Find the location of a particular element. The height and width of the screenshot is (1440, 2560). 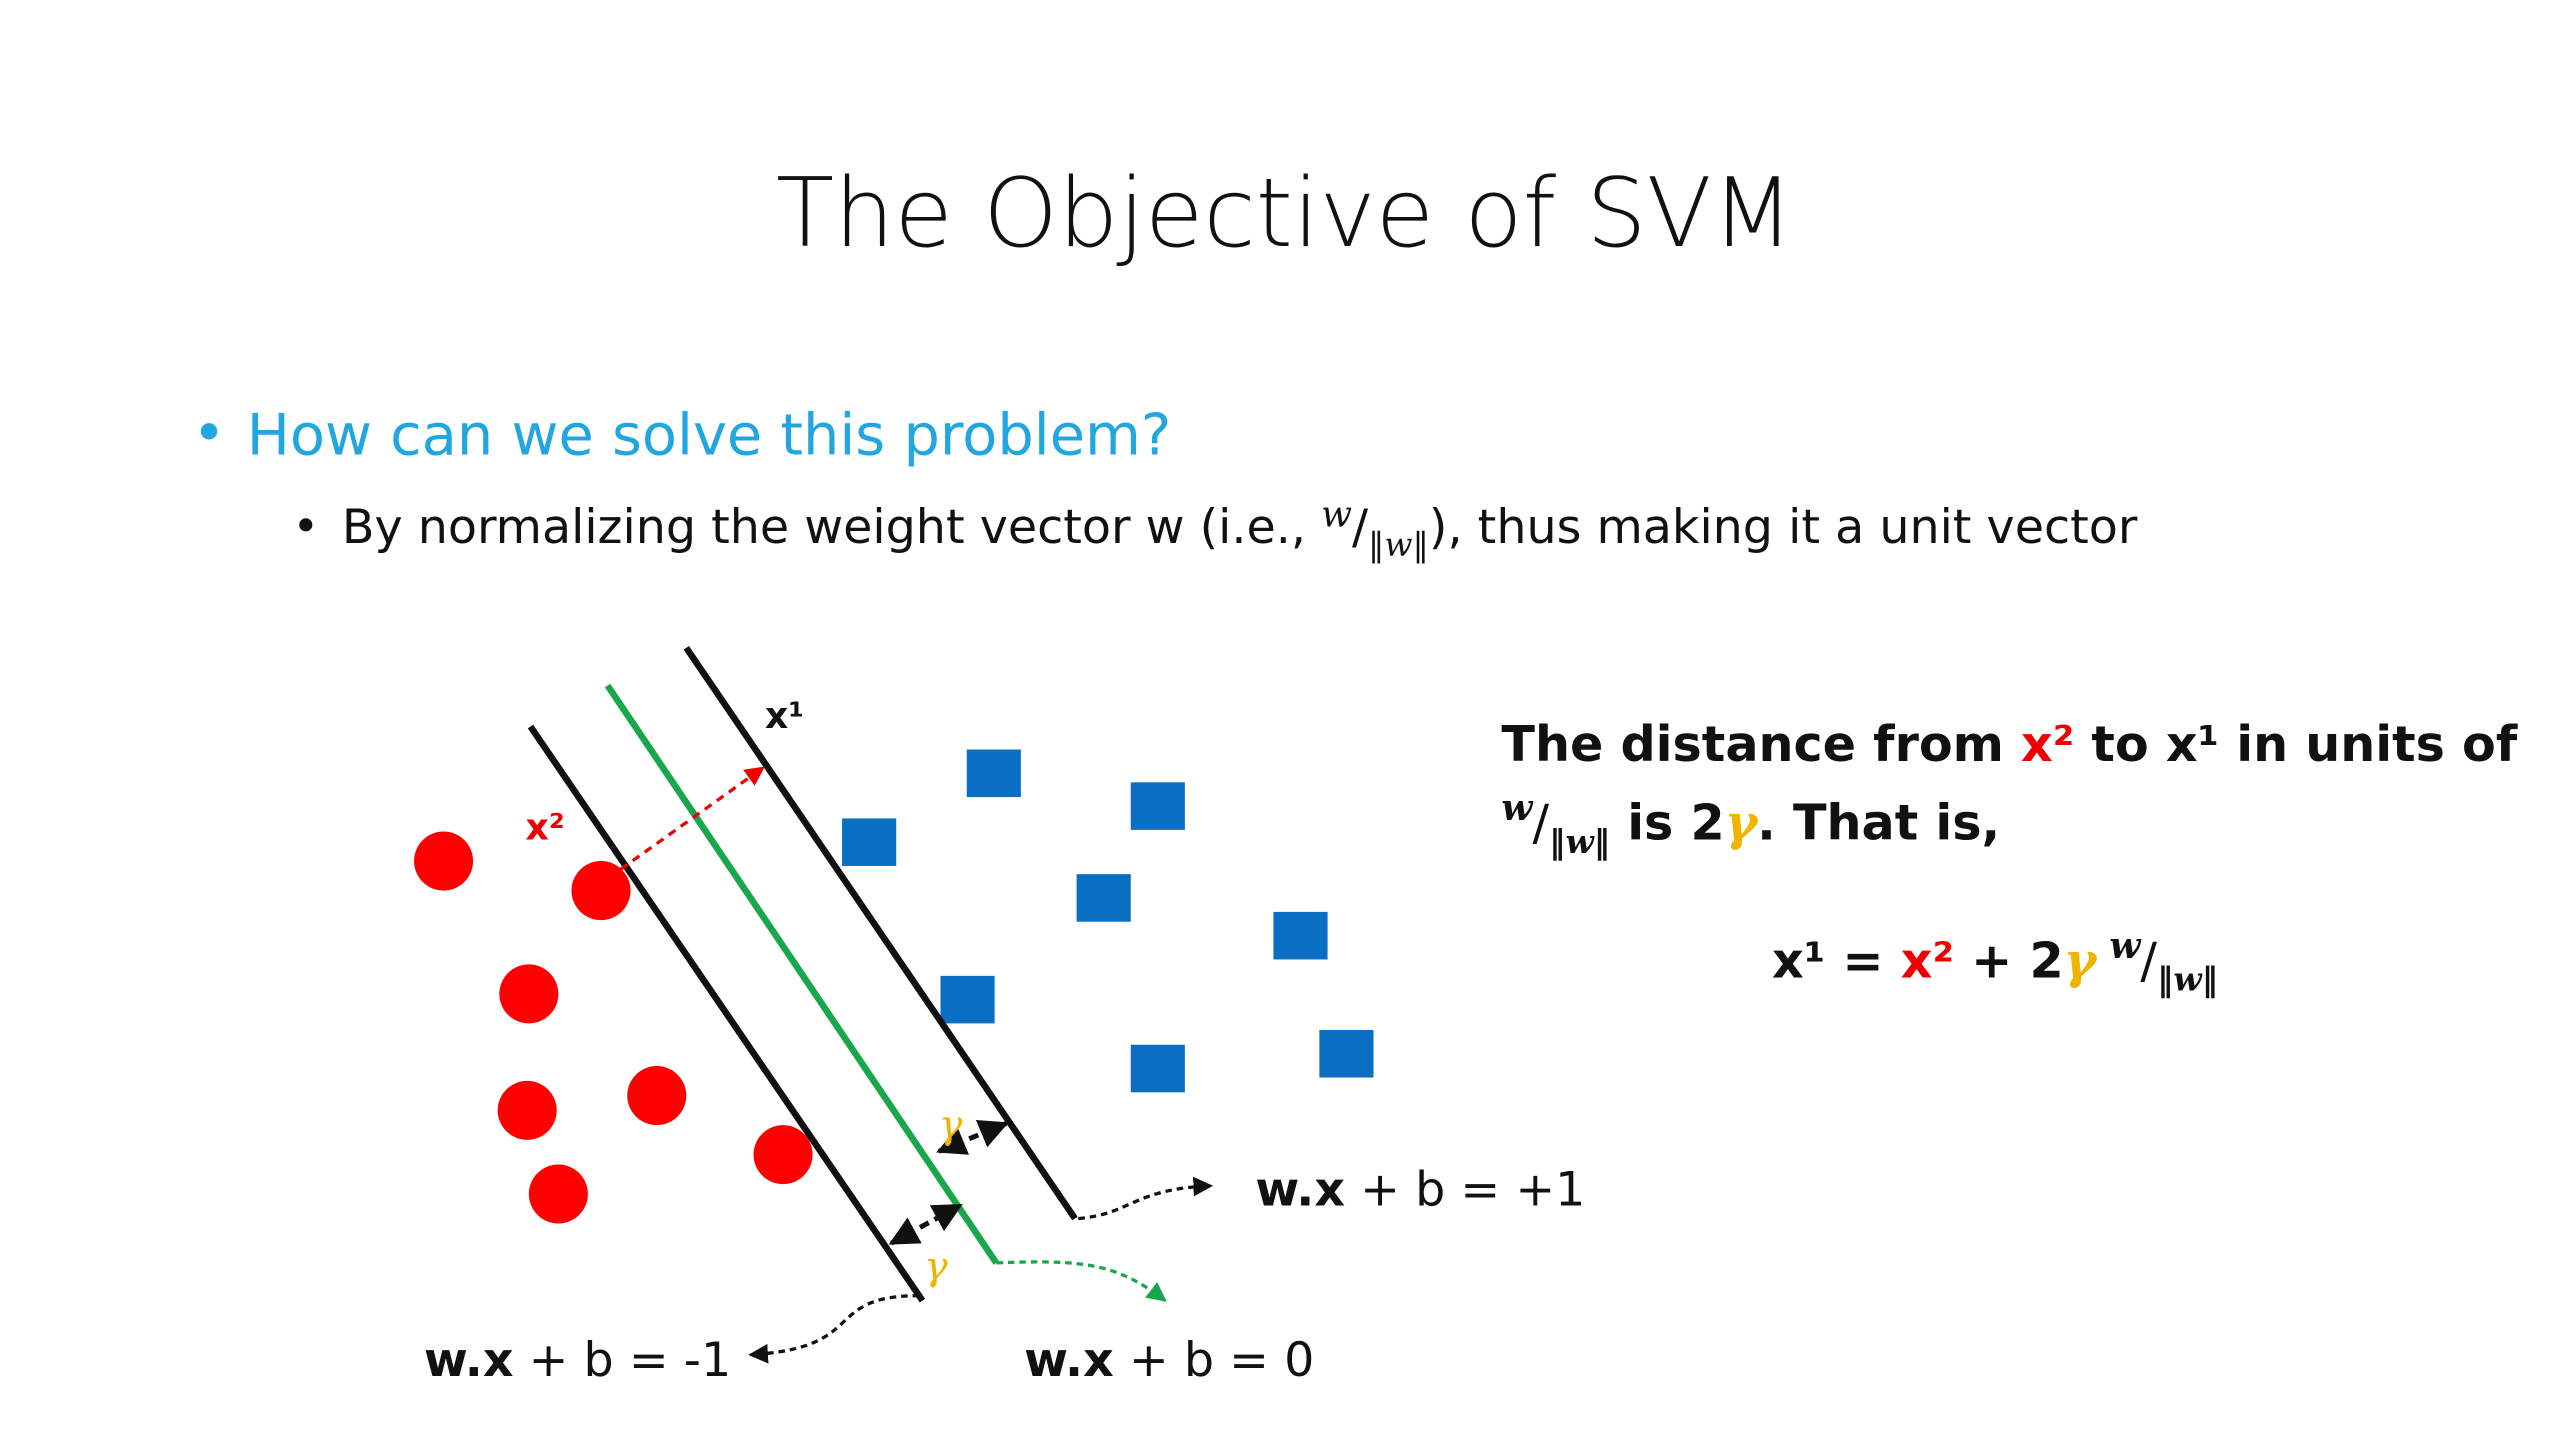

explanation-line: The distance from x² to x¹ in units of is located at coordinates (2009, 744).